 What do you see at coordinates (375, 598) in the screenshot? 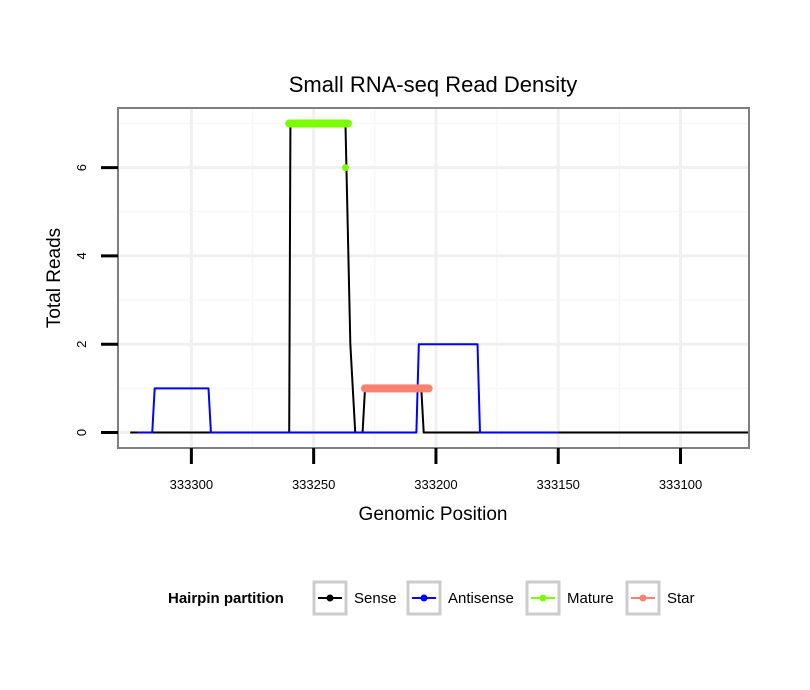
I see `legend-label-sense: Sense` at bounding box center [375, 598].